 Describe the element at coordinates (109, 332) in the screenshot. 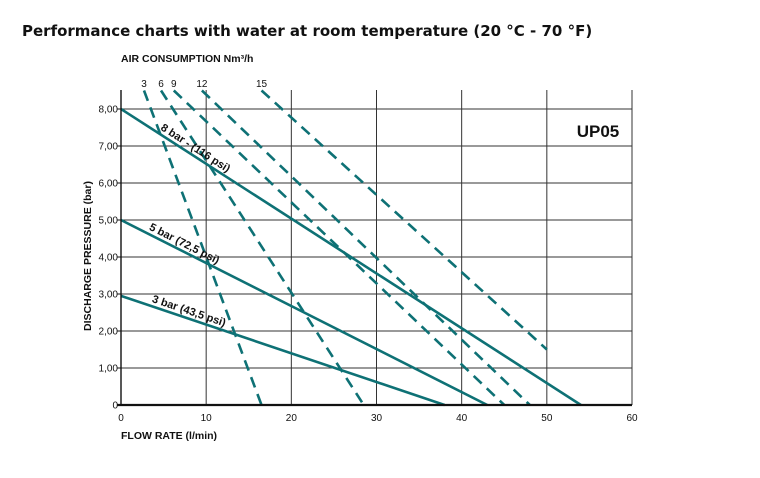

I see `y-tick-label: 2,00` at that location.